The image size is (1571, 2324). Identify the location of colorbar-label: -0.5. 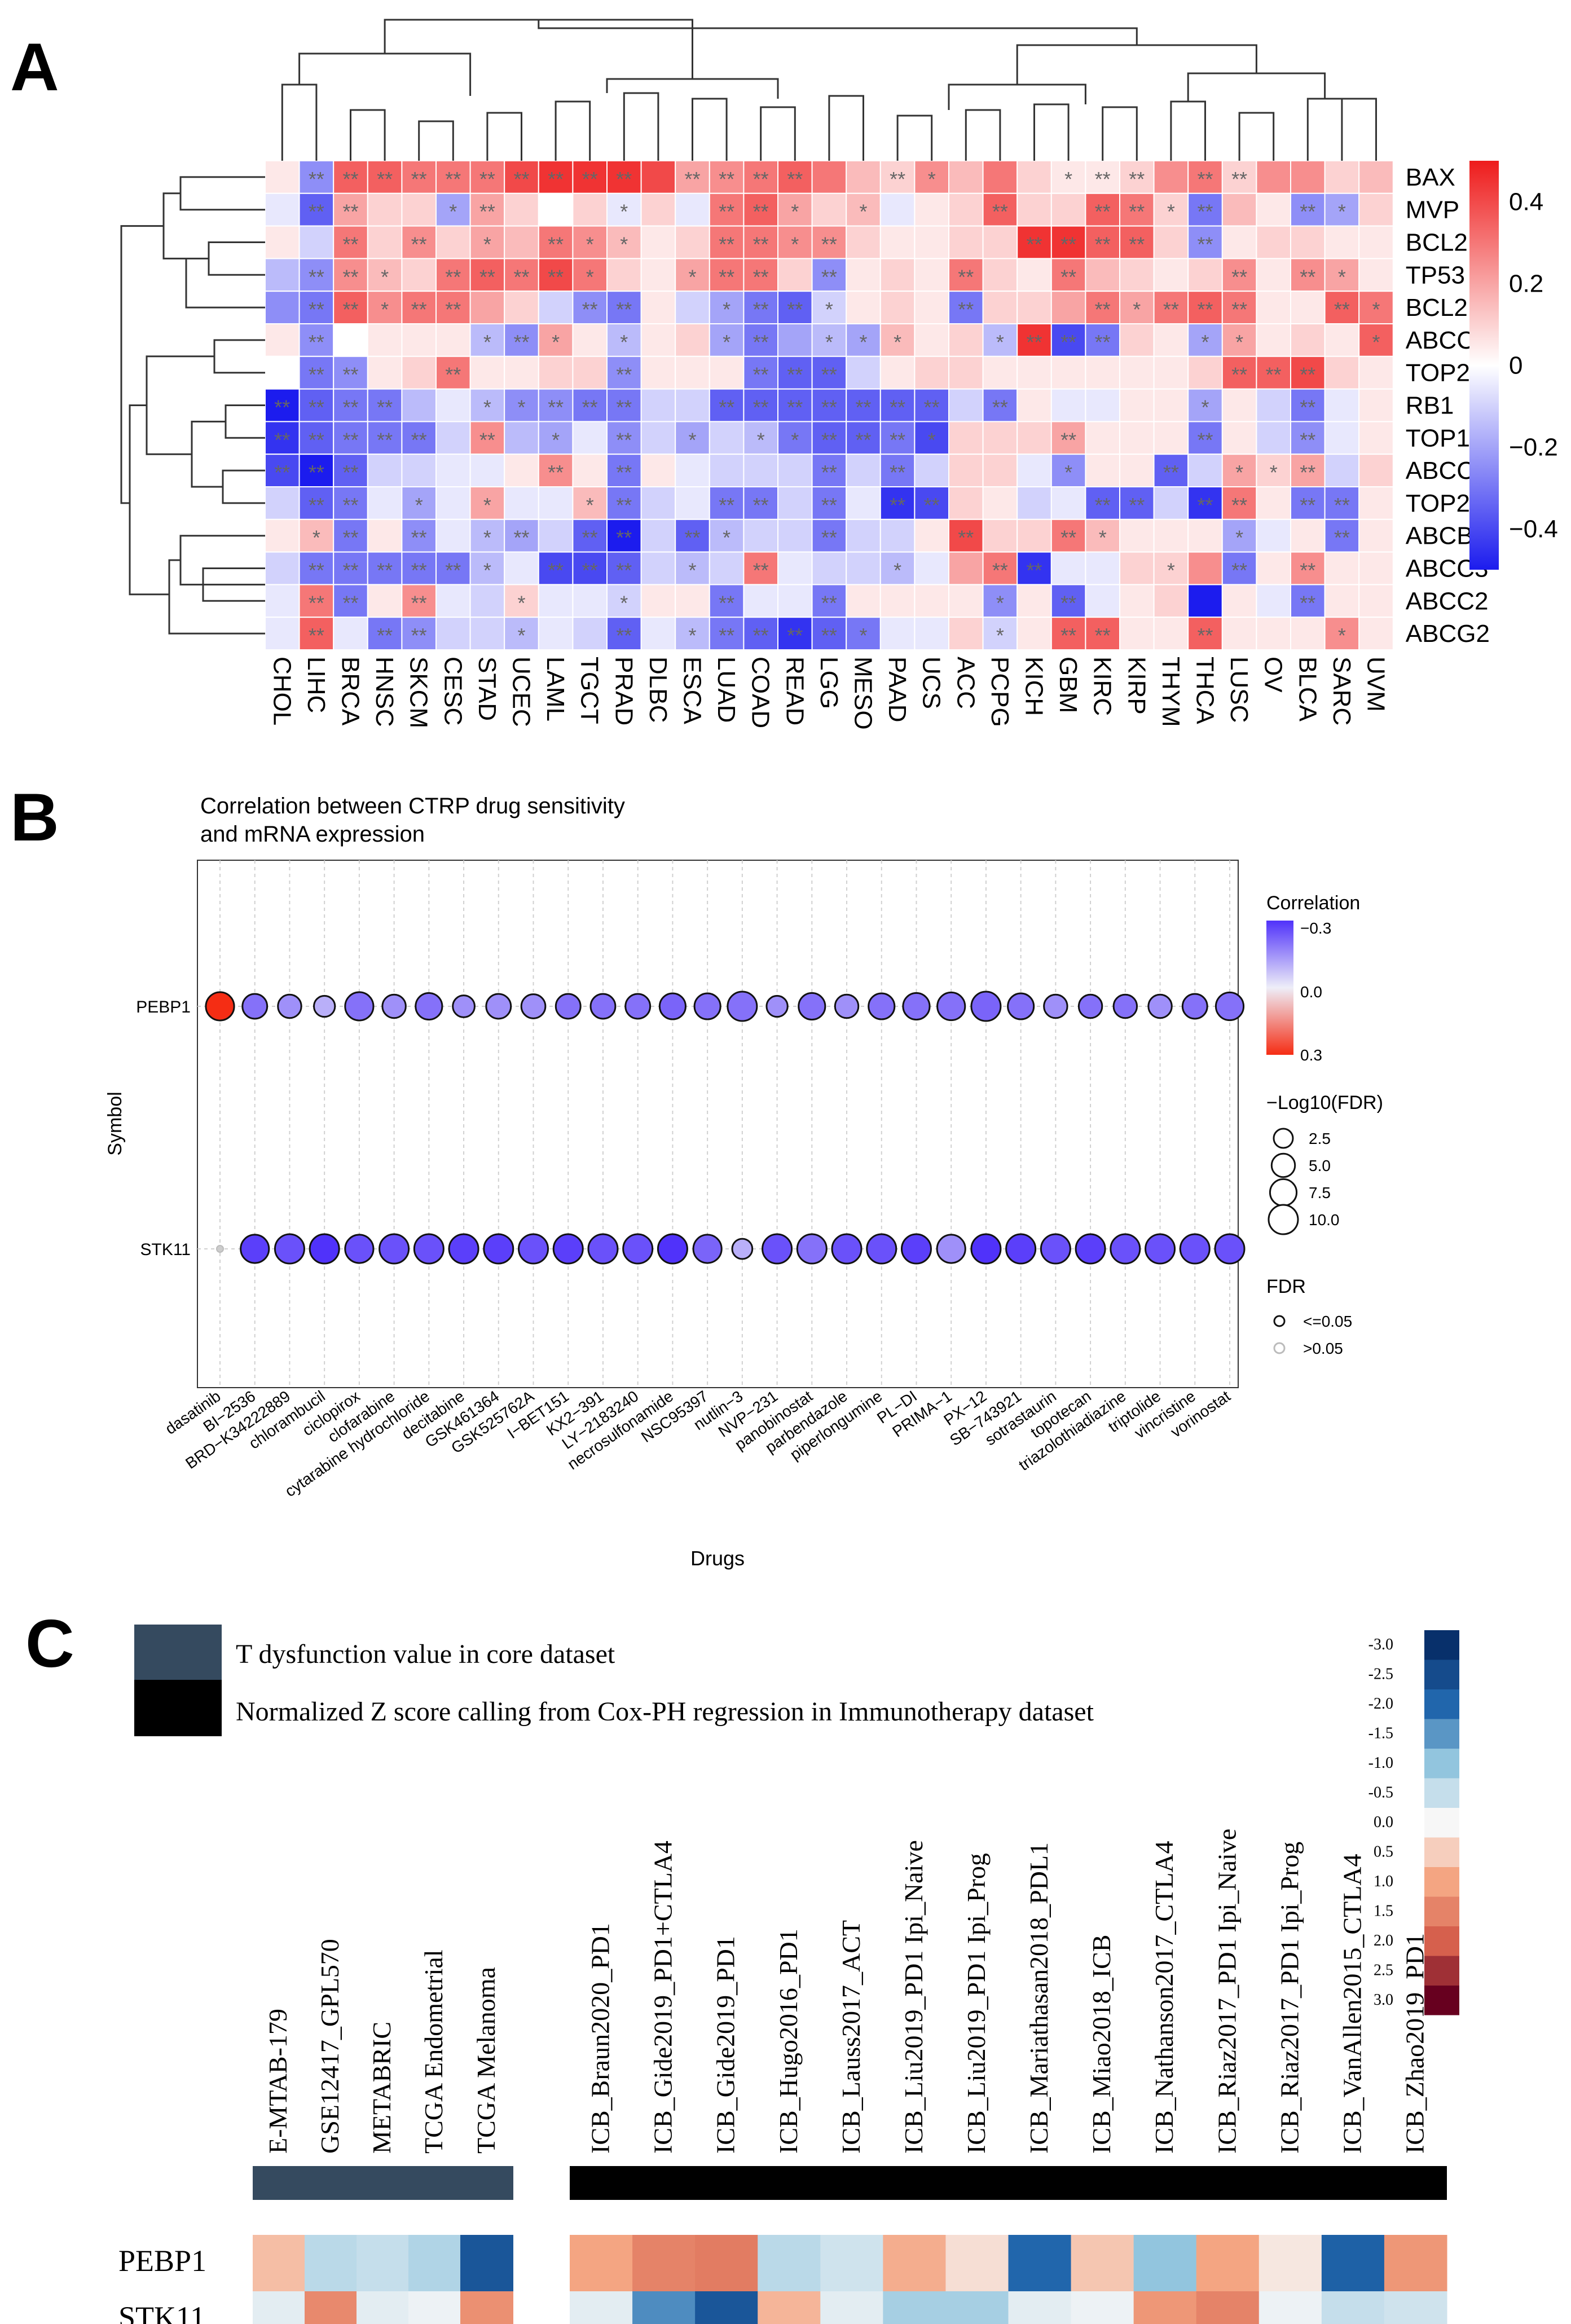
(1380, 1793).